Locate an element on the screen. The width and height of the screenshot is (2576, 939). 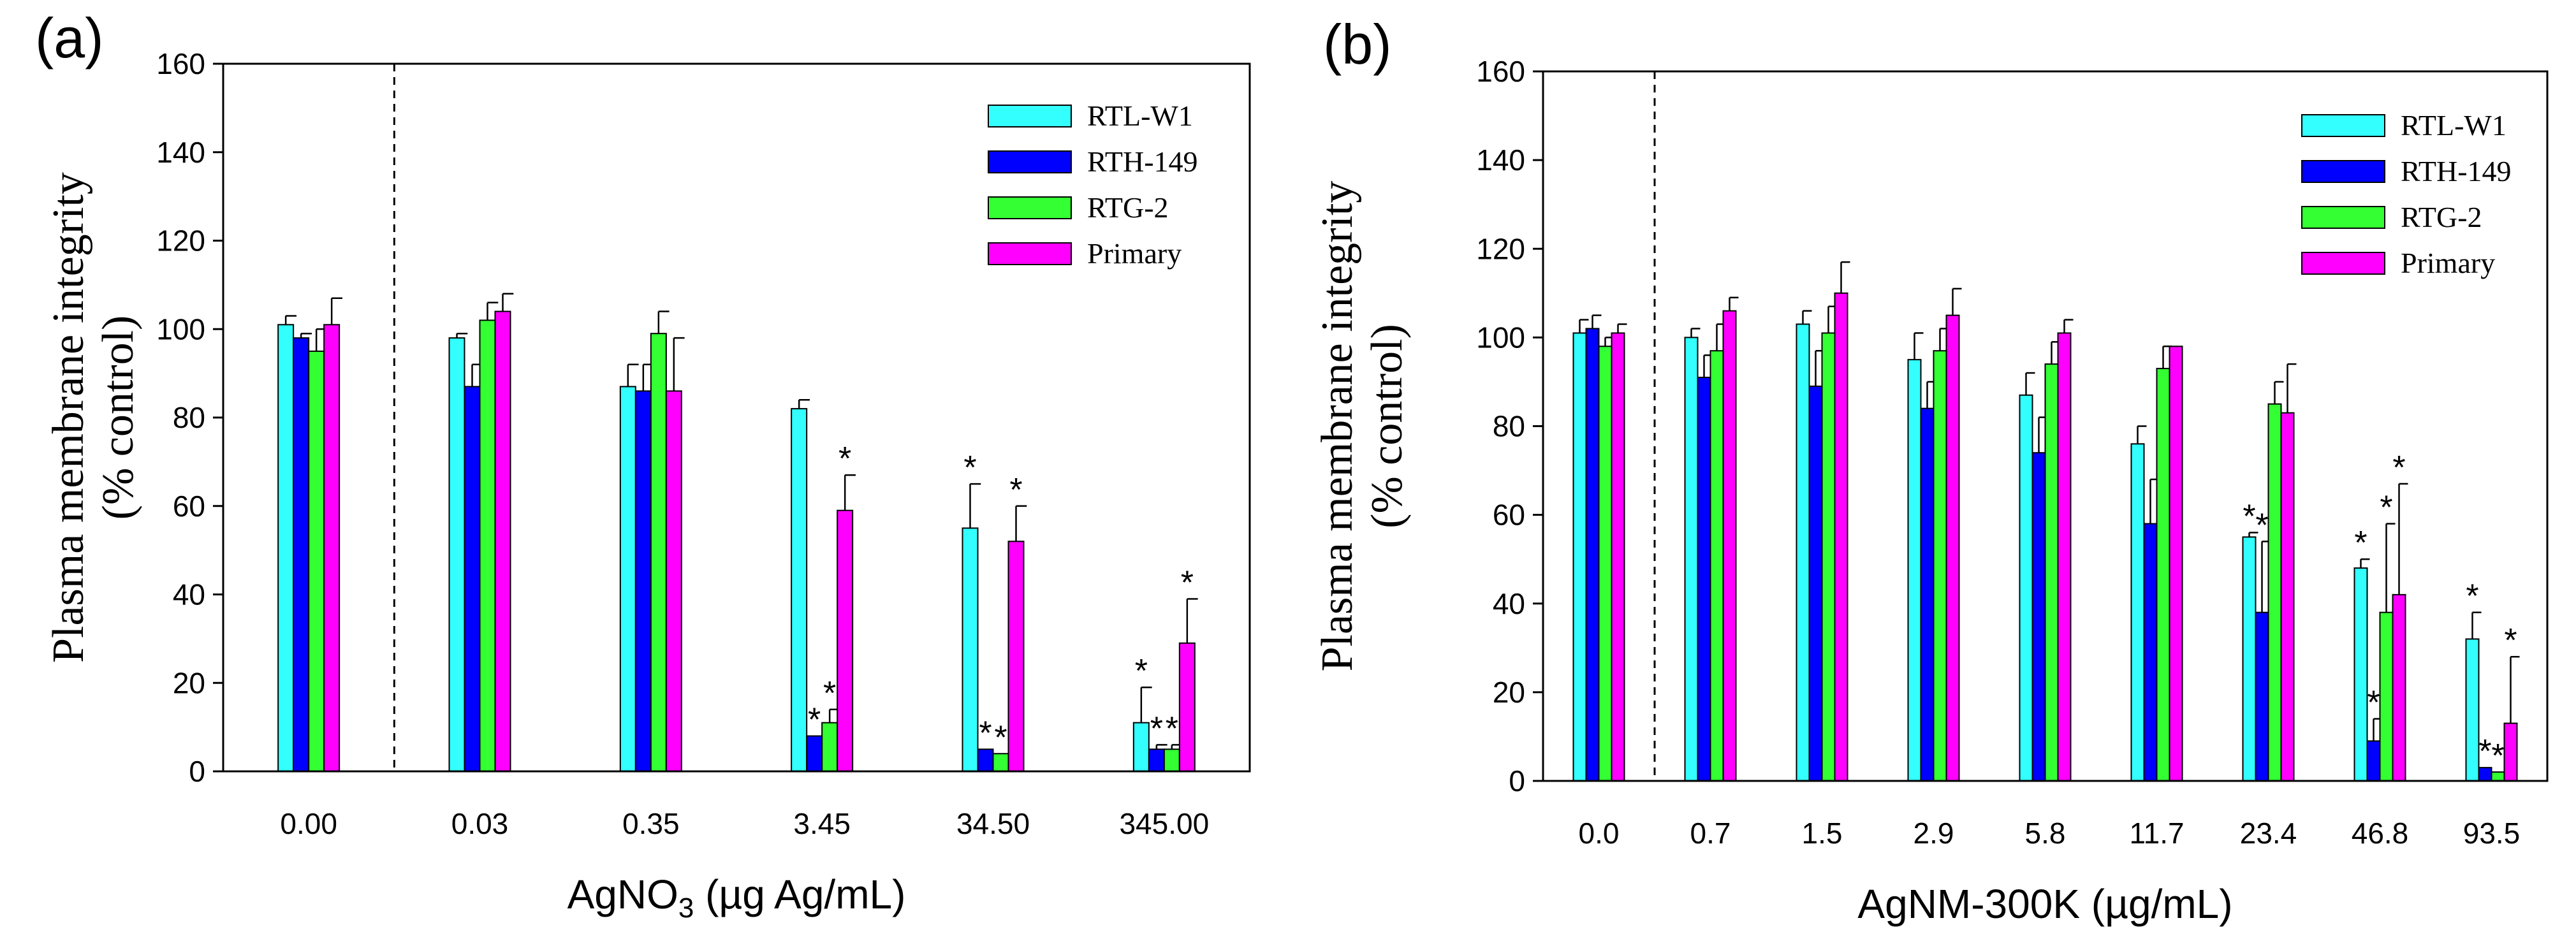
x-tick-label: 93.5 is located at coordinates (2492, 834).